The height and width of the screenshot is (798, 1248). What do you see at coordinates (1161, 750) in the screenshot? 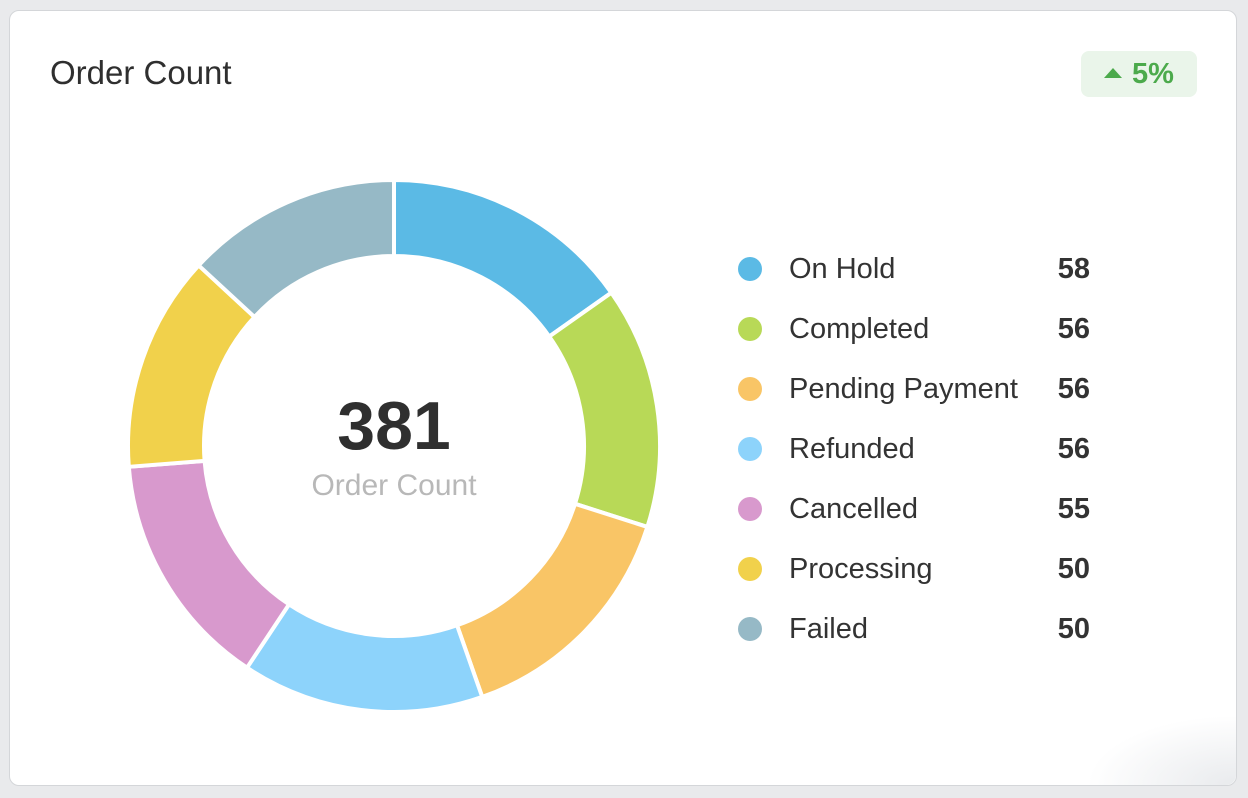
I see `corner-shade` at bounding box center [1161, 750].